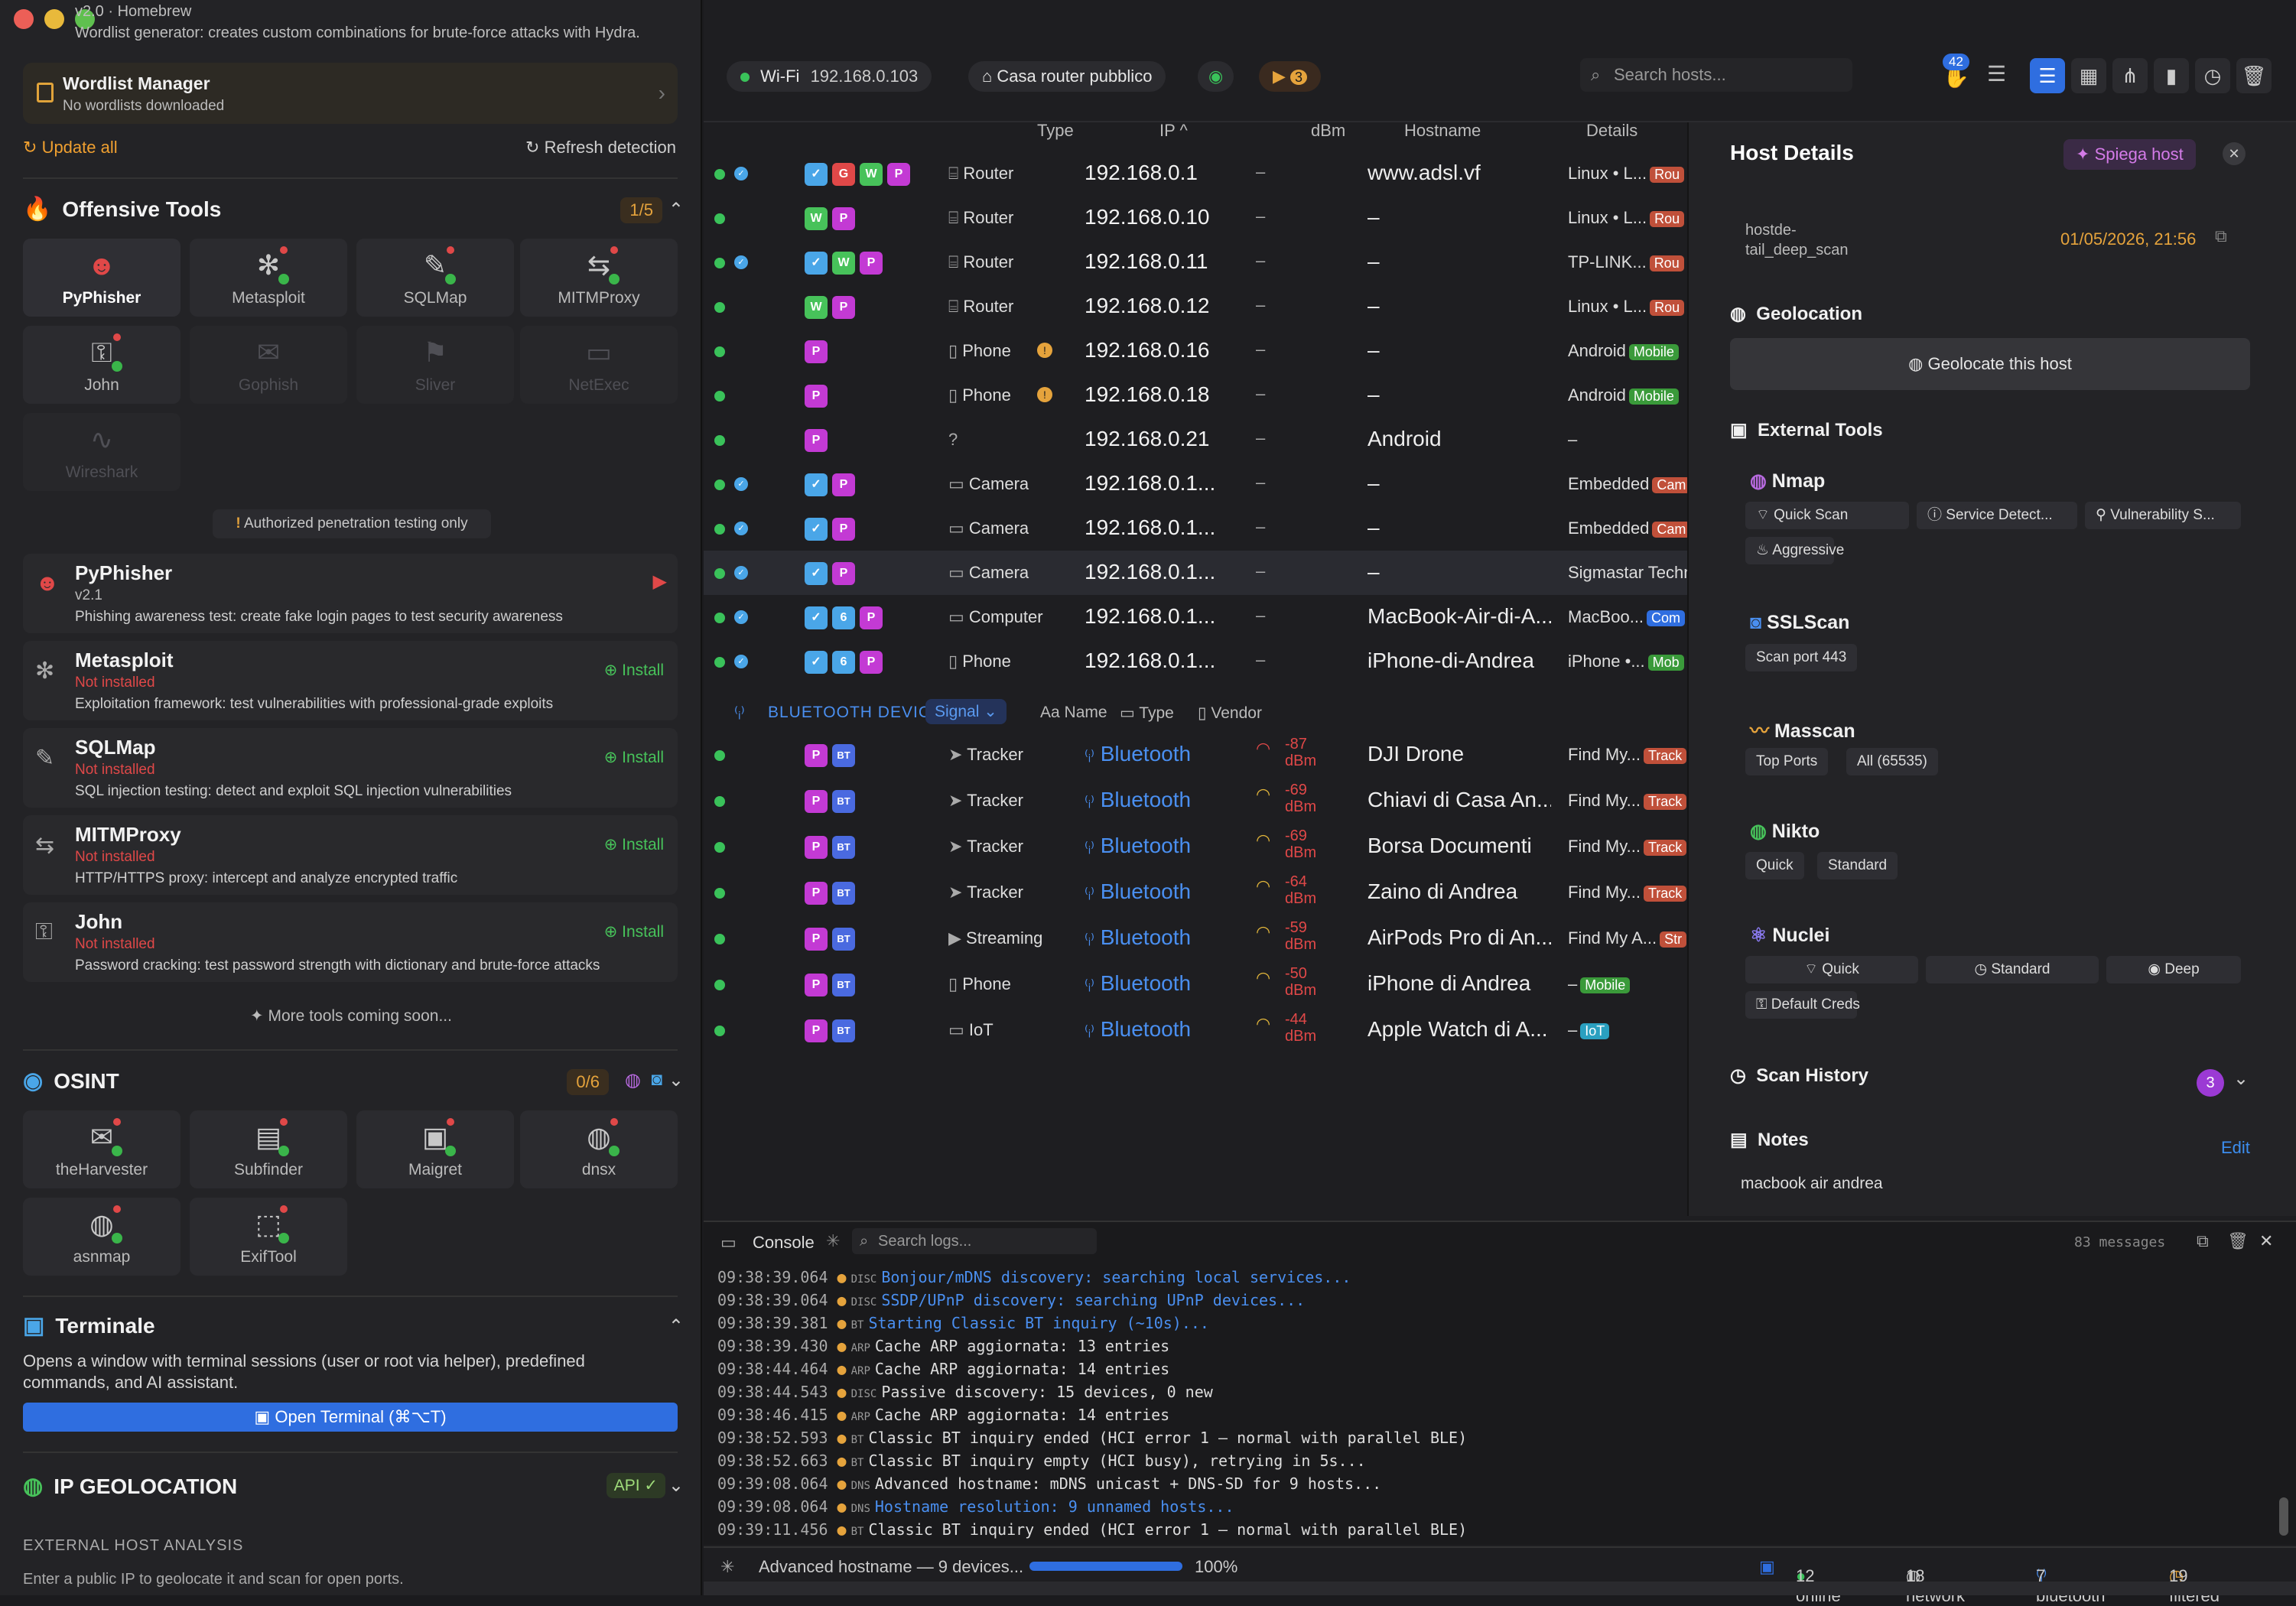 Image resolution: width=2296 pixels, height=1606 pixels. Describe the element at coordinates (122, 209) in the screenshot. I see `offensive-tools-header: 🔥 Offensive Tools` at that location.